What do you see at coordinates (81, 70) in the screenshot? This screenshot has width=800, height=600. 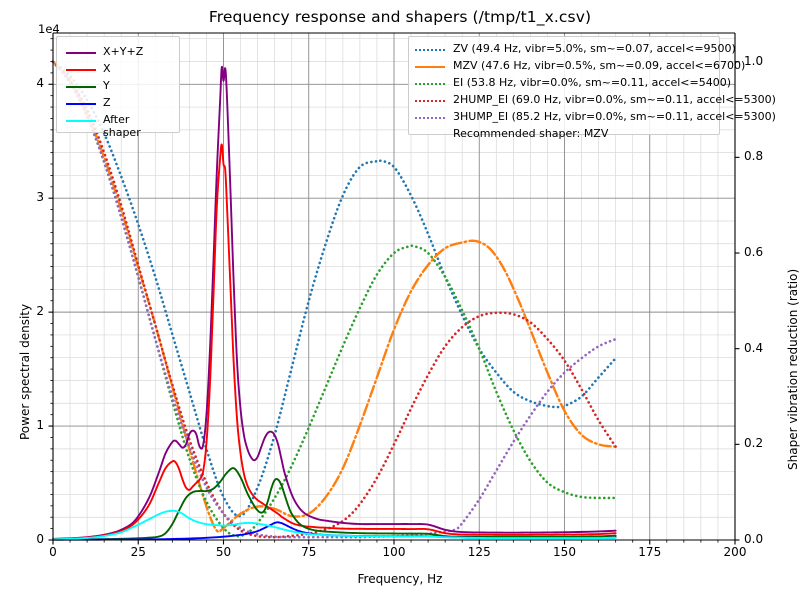 I see `legend-swatch-x` at bounding box center [81, 70].